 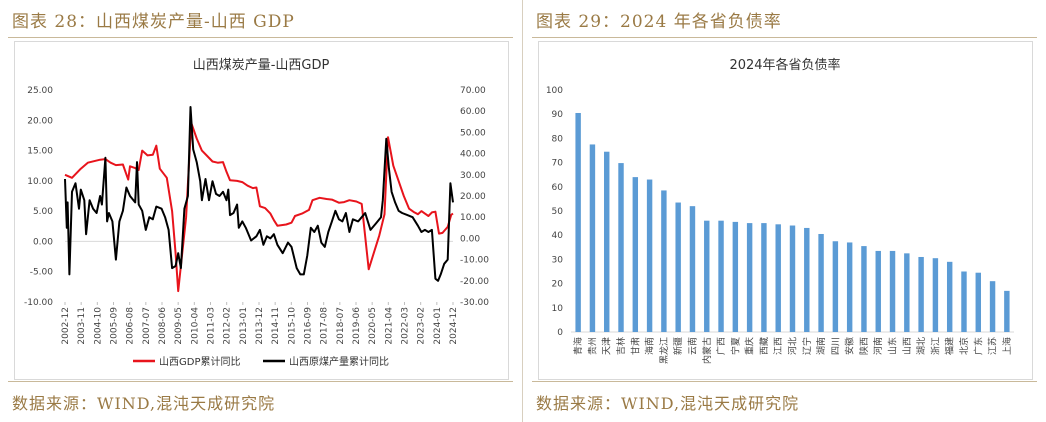 I want to click on y-left-tick-label: 5.00, so click(x=43, y=212).